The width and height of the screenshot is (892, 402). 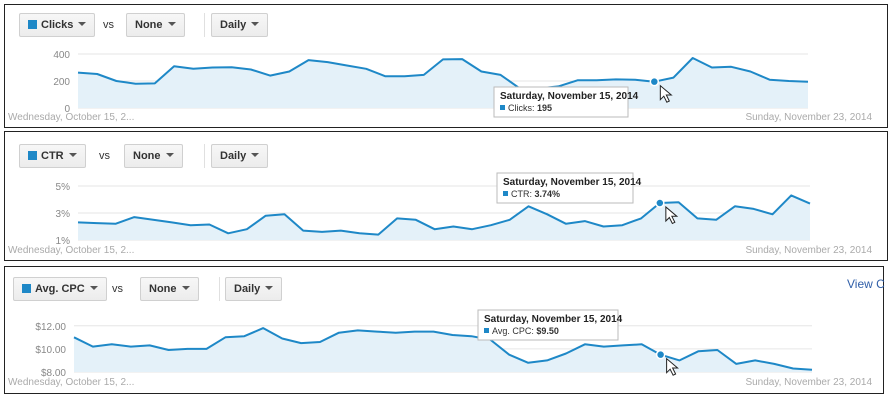 I want to click on y-tick-label: $12.00, so click(x=50, y=327).